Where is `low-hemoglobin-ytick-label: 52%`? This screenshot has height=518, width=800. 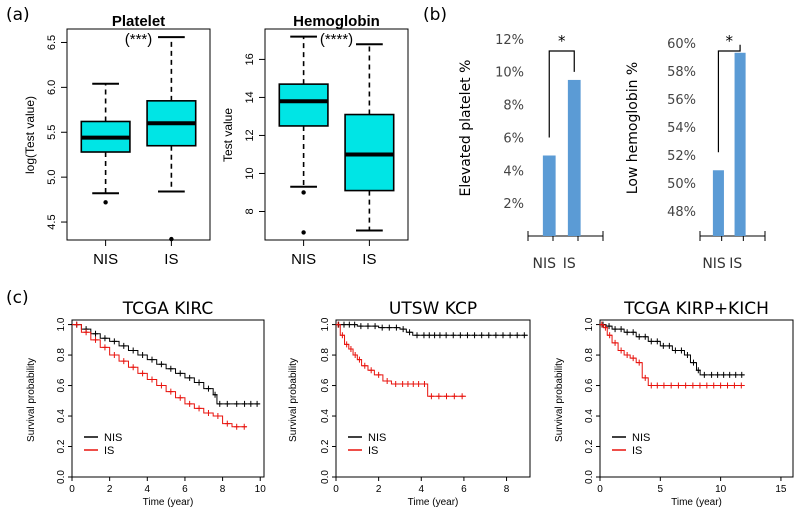 low-hemoglobin-ytick-label: 52% is located at coordinates (681, 156).